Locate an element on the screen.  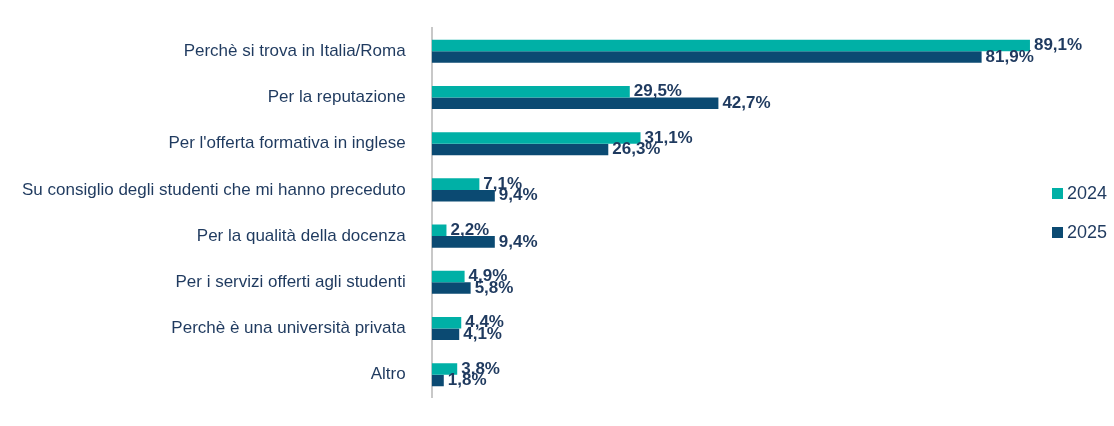
y-tick-label: Per l'offerta formativa in inglese is located at coordinates (287, 143).